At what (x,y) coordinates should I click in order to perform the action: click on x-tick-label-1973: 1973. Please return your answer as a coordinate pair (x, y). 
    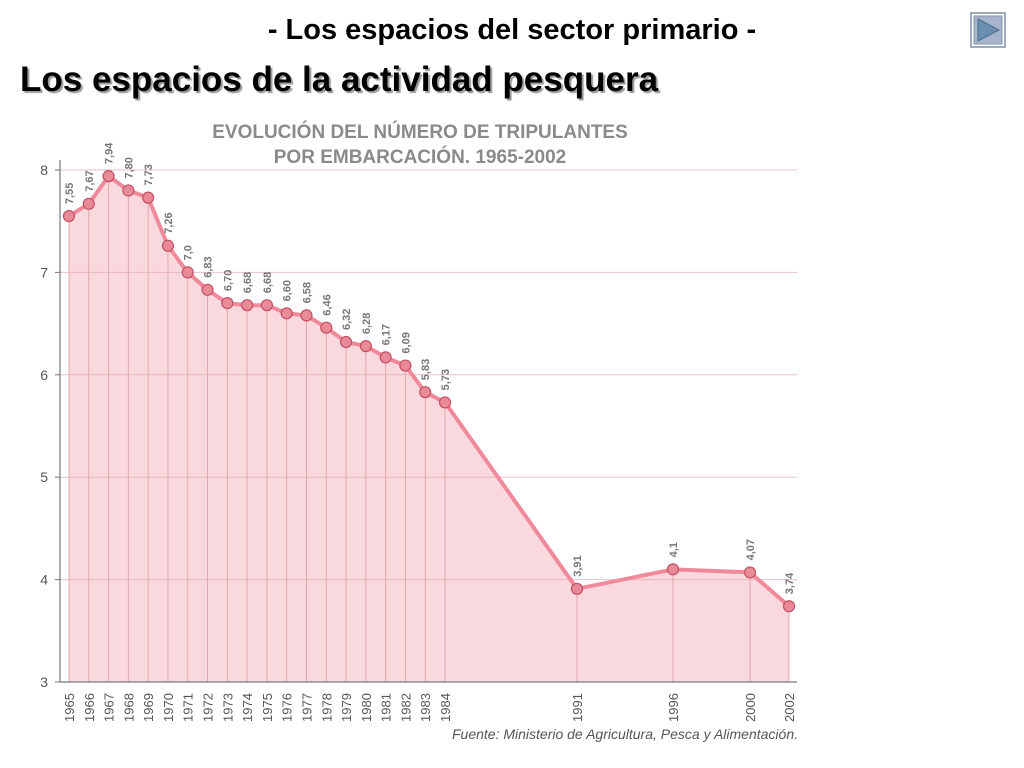
    Looking at the image, I should click on (227, 707).